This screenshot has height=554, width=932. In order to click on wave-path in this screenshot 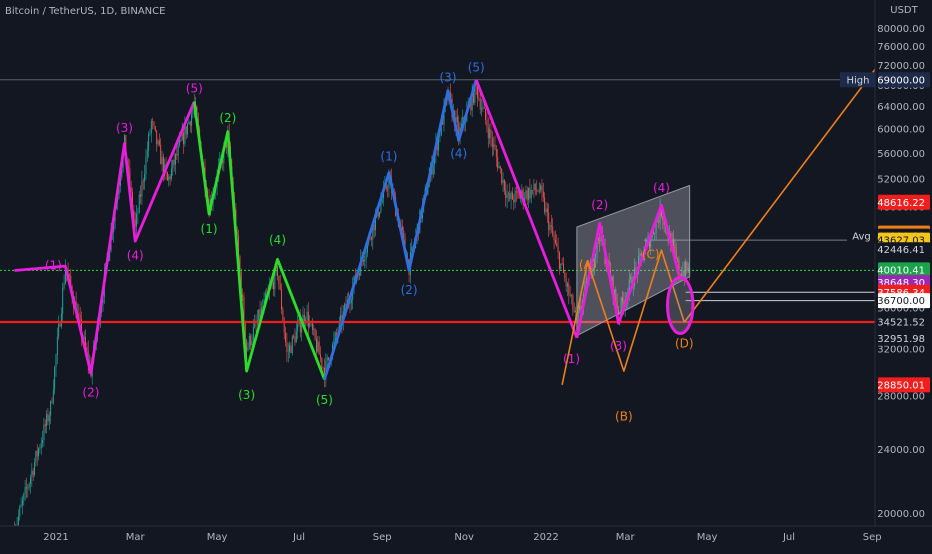, I will do `click(400, 229)`.